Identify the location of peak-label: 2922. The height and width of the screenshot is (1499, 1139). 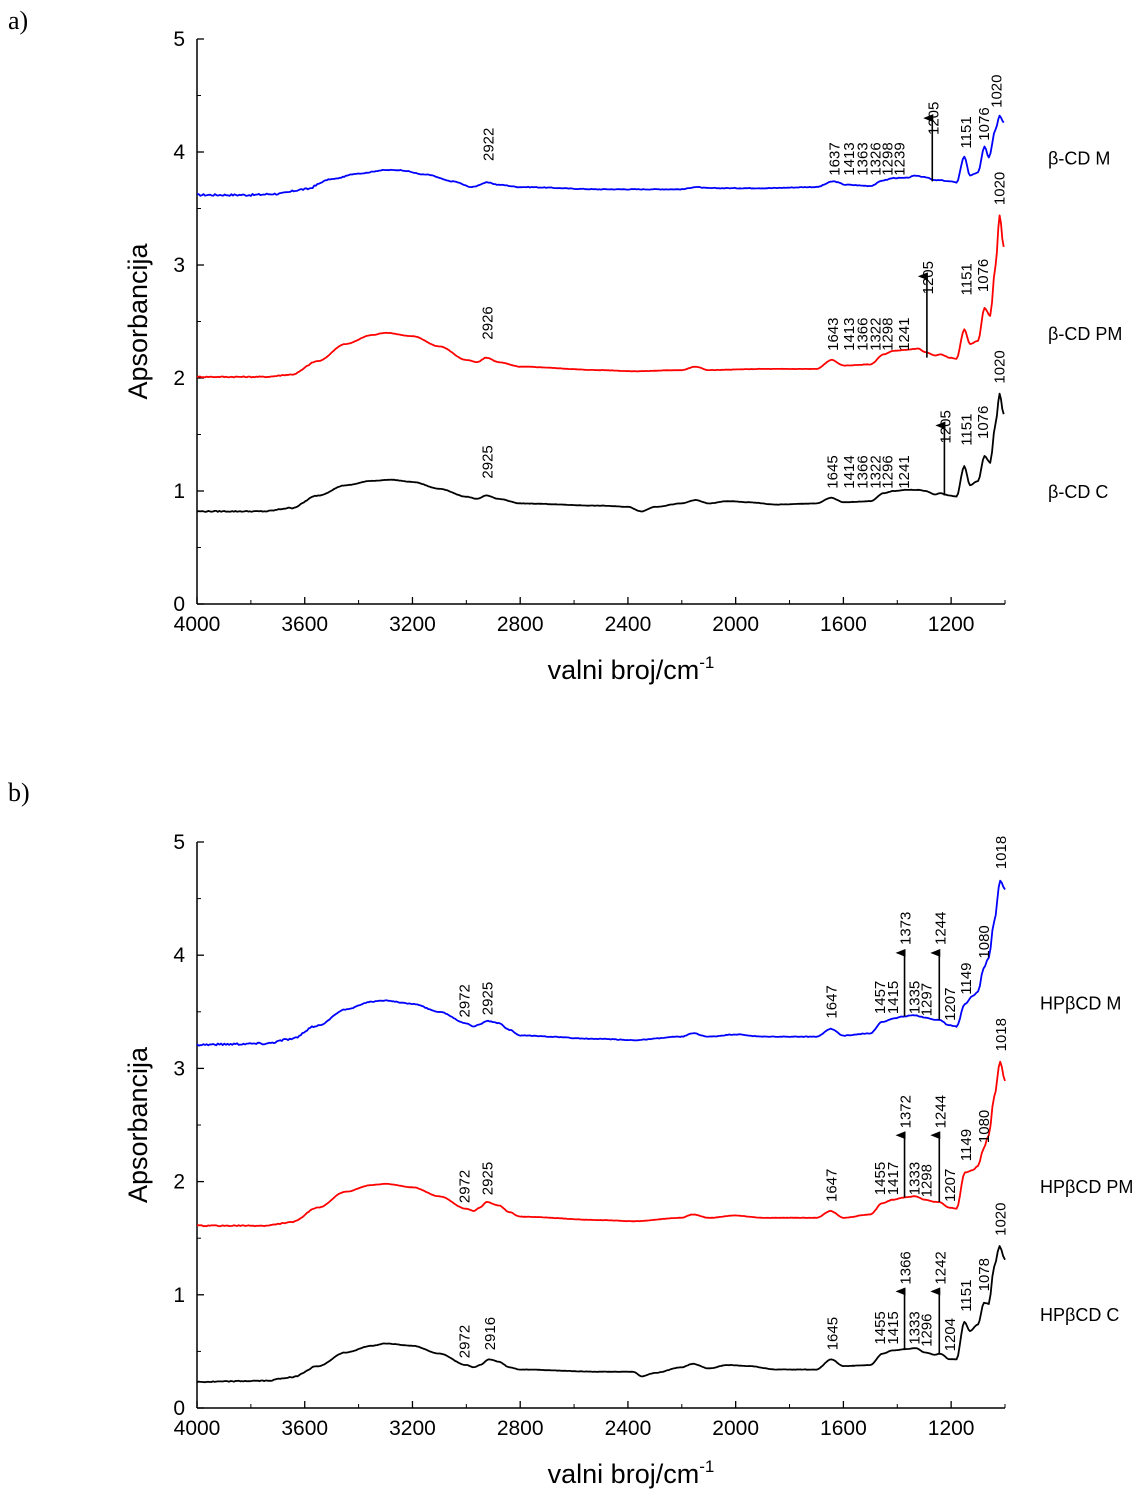
(488, 144).